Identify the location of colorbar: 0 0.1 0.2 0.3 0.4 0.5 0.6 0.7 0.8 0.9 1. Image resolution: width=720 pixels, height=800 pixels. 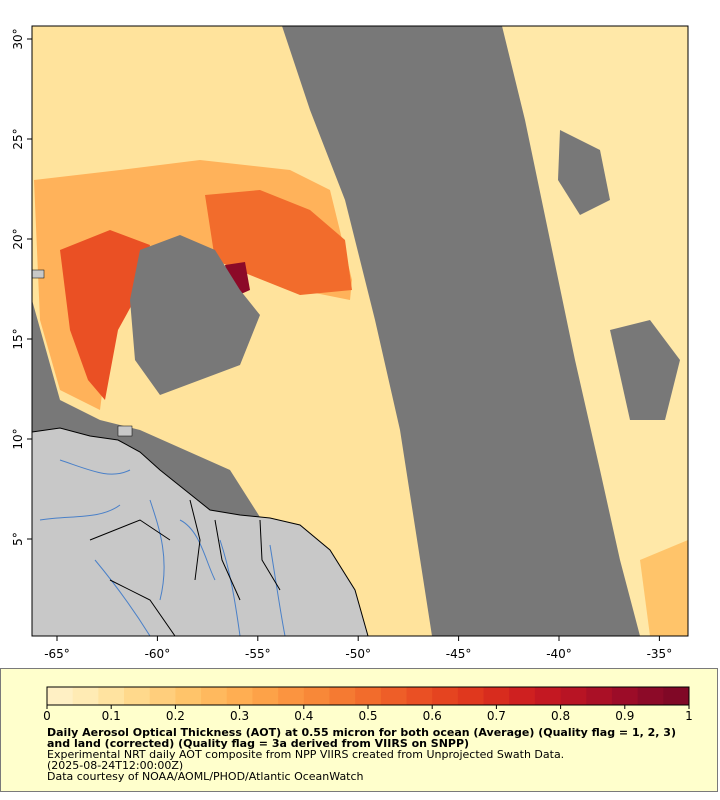
(368, 704).